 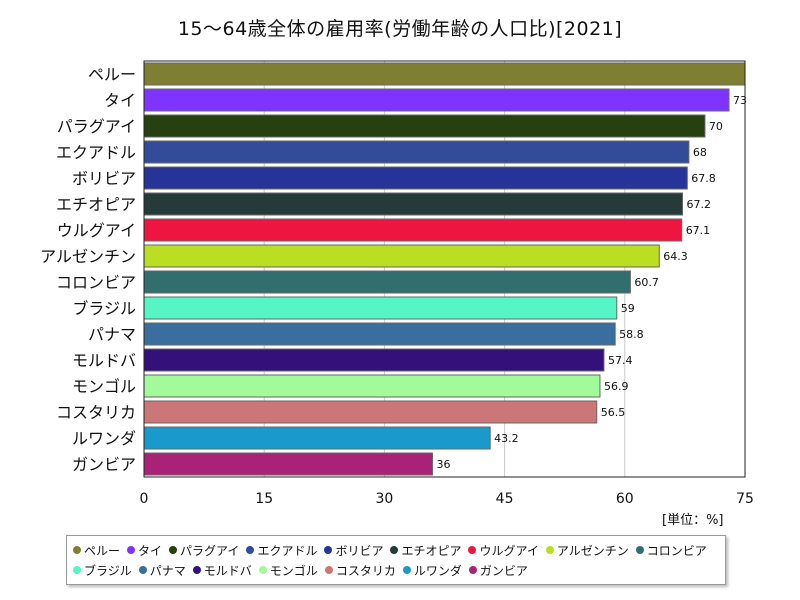 I want to click on value-label: 67.1, so click(x=698, y=230).